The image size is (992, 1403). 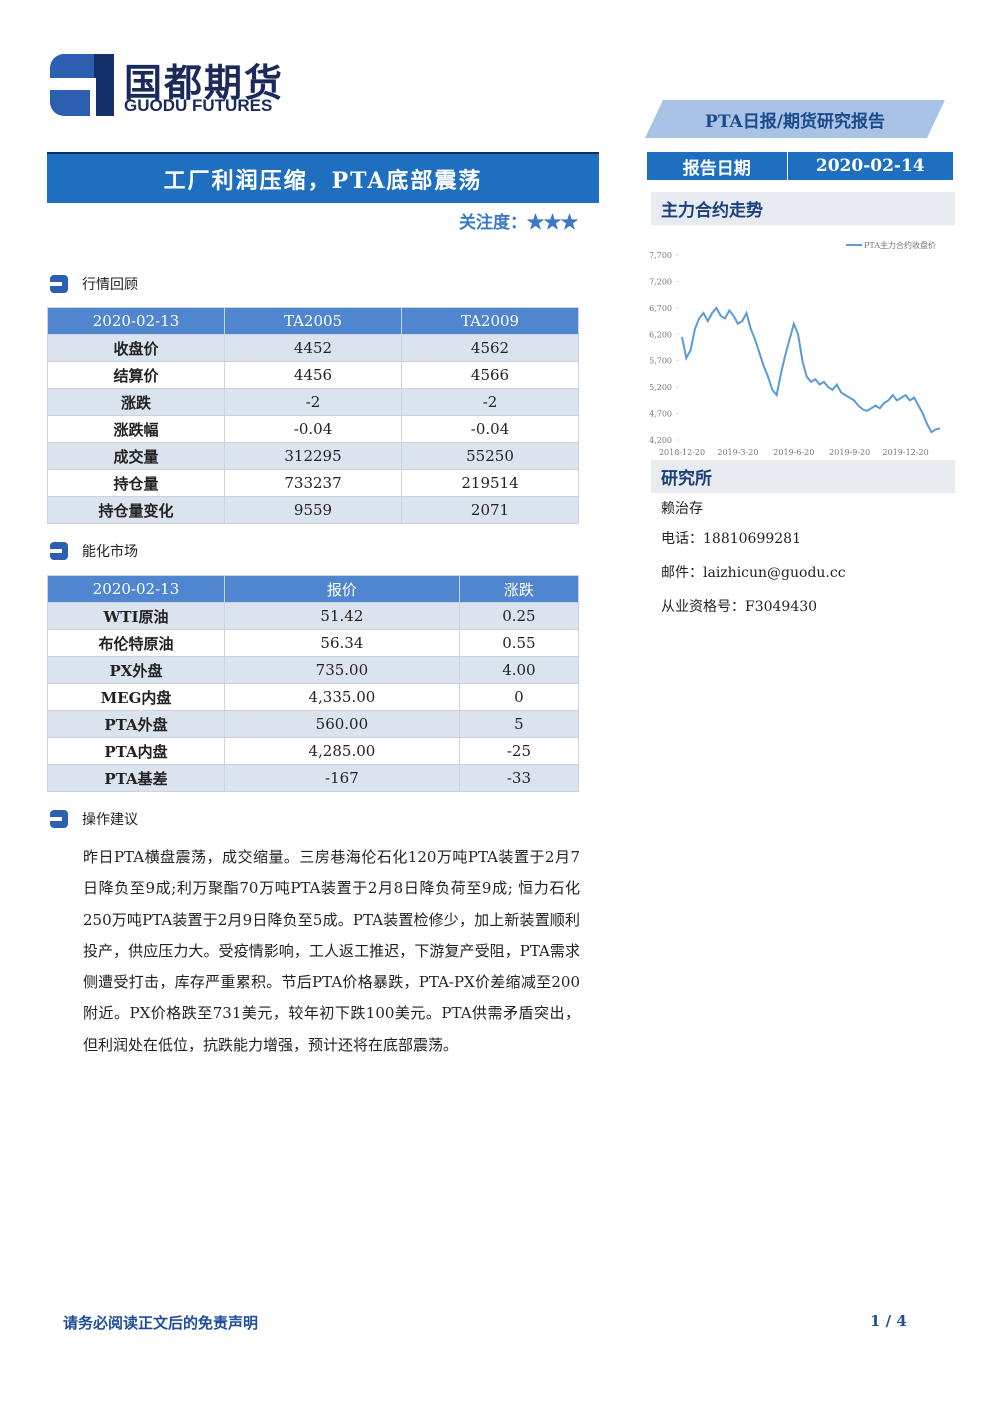 I want to click on table-row: PTA基差 -167 -33, so click(x=313, y=778).